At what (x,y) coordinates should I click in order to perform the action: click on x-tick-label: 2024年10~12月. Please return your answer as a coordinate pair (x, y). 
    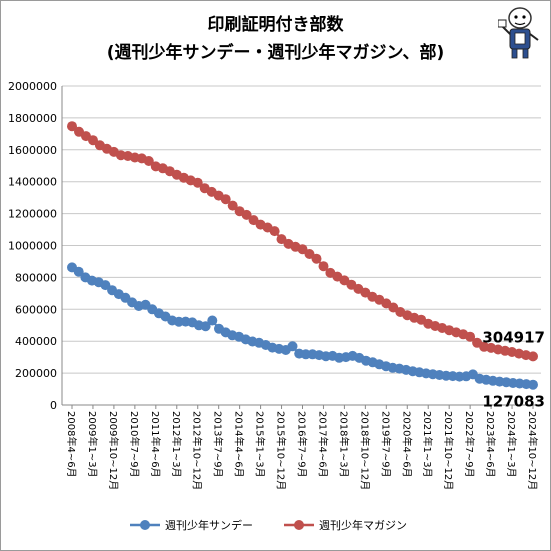
    Looking at the image, I should click on (532, 450).